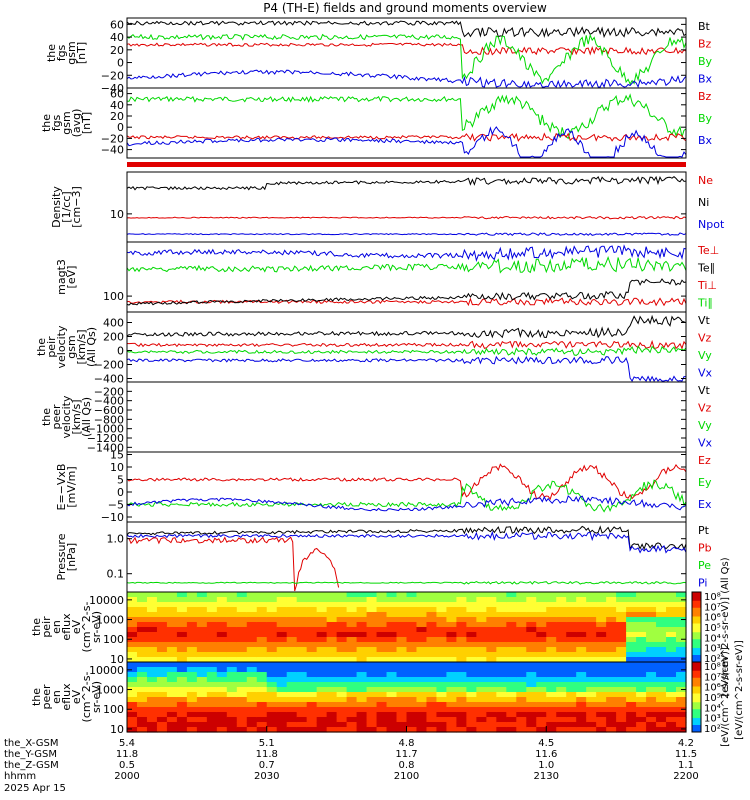  Describe the element at coordinates (725, 697) in the screenshot. I see `colorbar-unit-label: [eV/(cm^2-s-sr-eV)]` at that location.